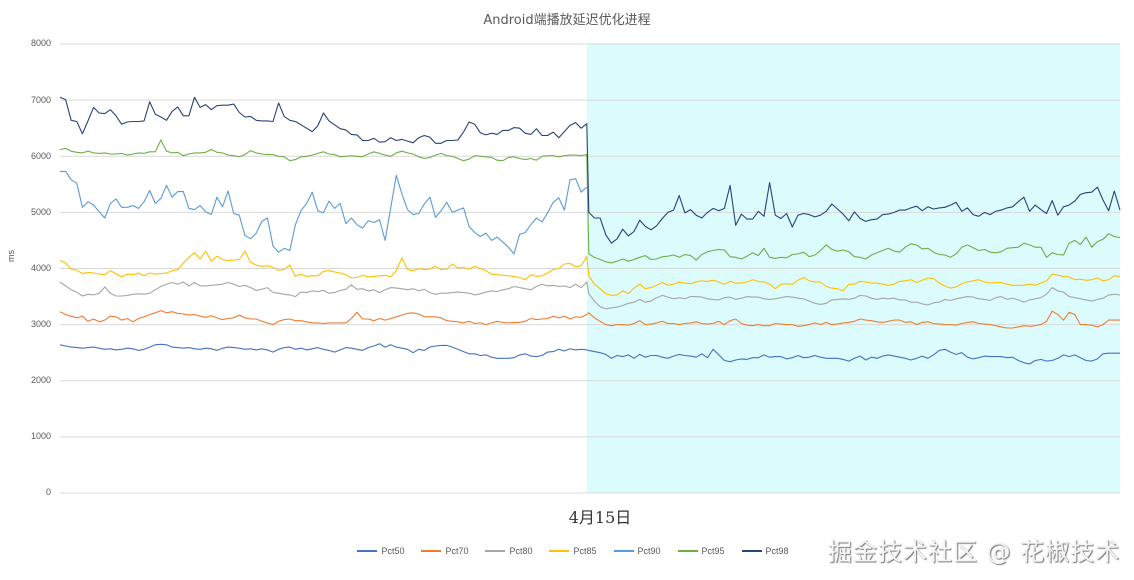  Describe the element at coordinates (590, 295) in the screenshot. I see `series-line-pct80` at that location.